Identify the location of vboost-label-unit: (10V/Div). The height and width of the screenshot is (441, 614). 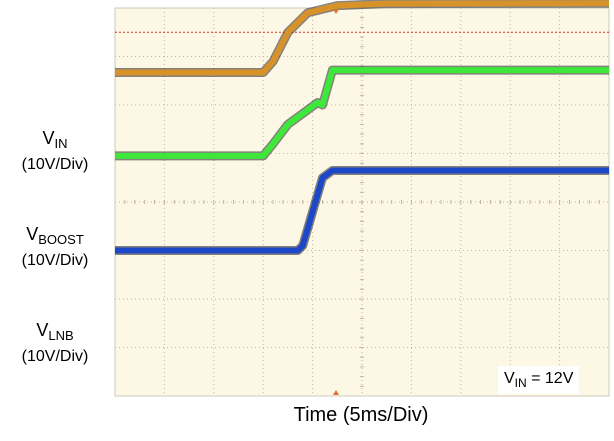
(55, 260).